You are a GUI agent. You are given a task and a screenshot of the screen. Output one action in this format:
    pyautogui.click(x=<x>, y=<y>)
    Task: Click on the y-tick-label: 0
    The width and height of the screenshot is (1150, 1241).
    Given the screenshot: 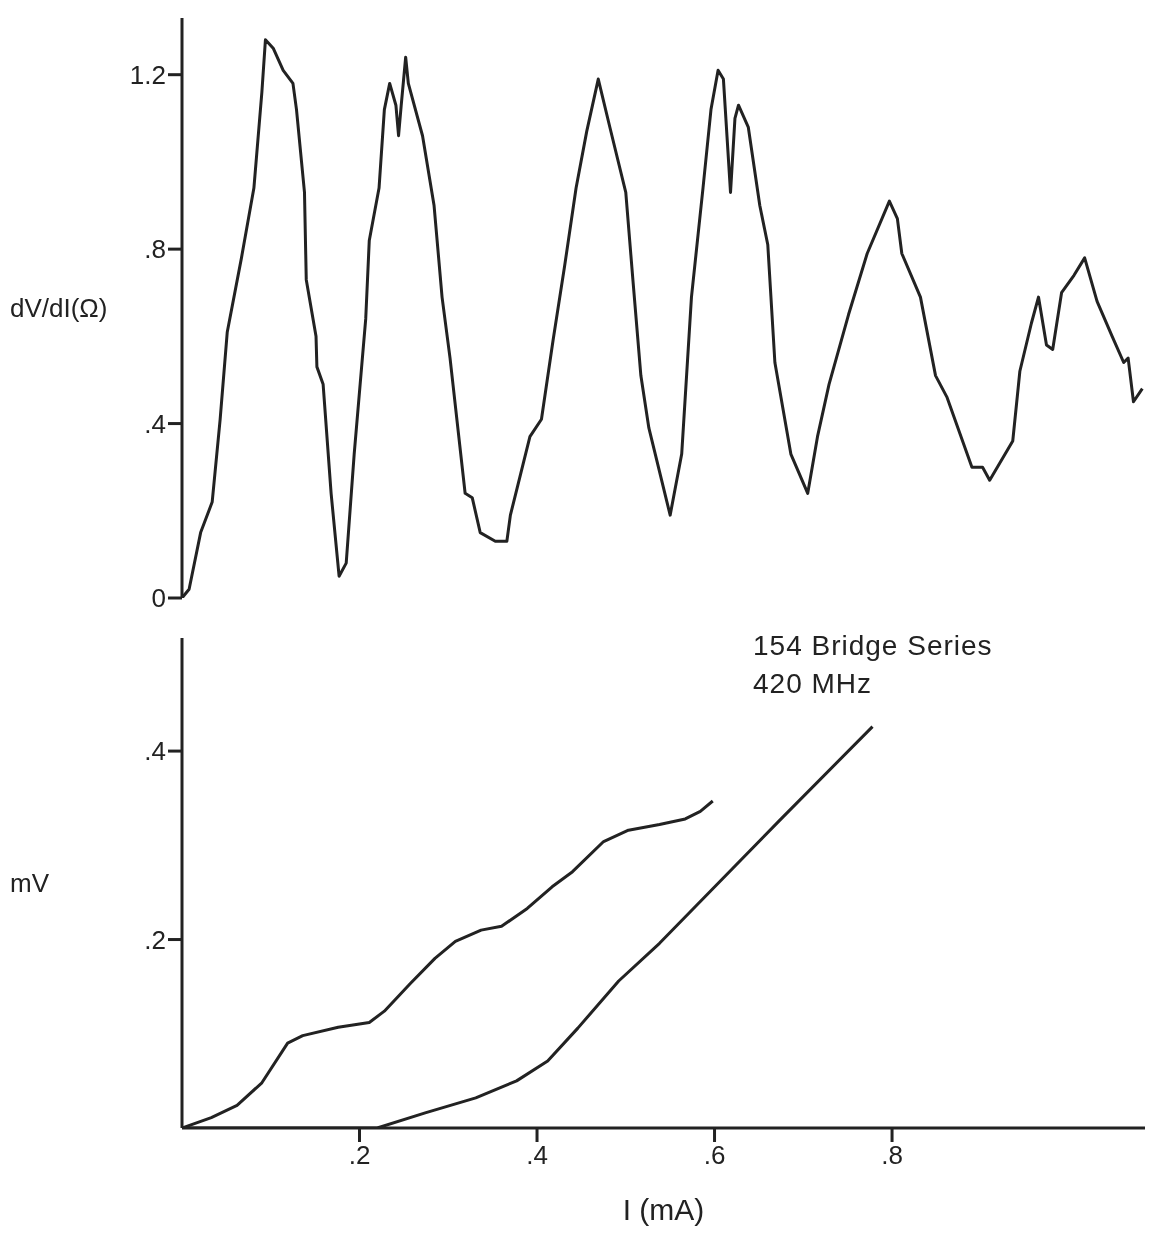 What is the action you would take?
    pyautogui.click(x=158, y=598)
    